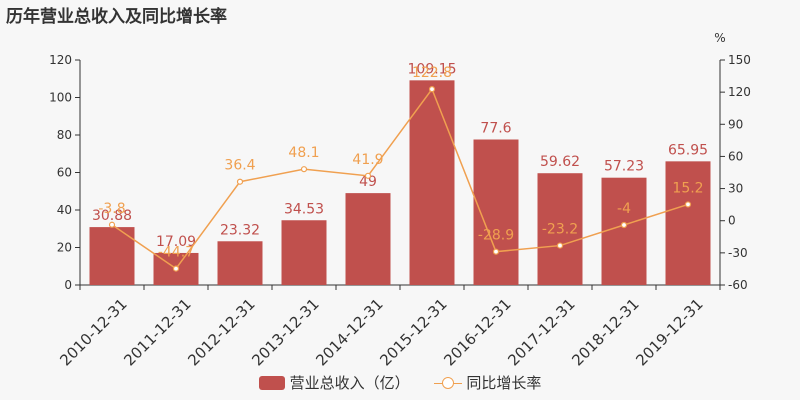  Describe the element at coordinates (496, 236) in the screenshot. I see `growth-value-label: -28.9` at that location.